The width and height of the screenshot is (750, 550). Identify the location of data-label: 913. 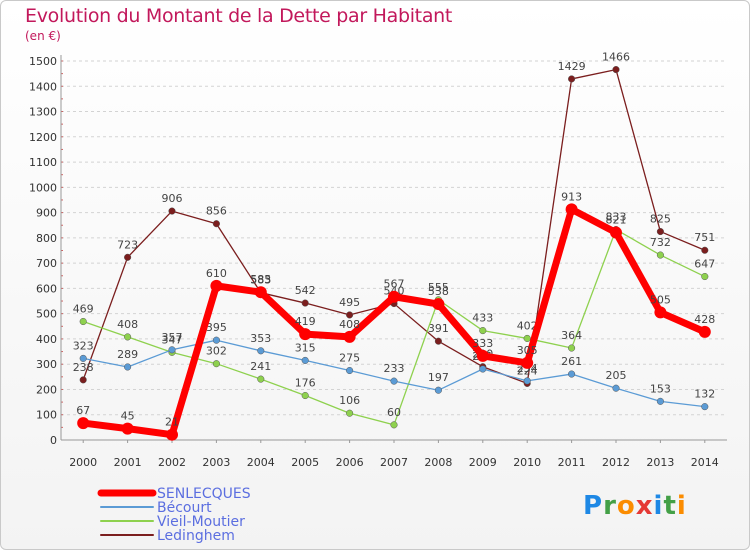
(571, 196).